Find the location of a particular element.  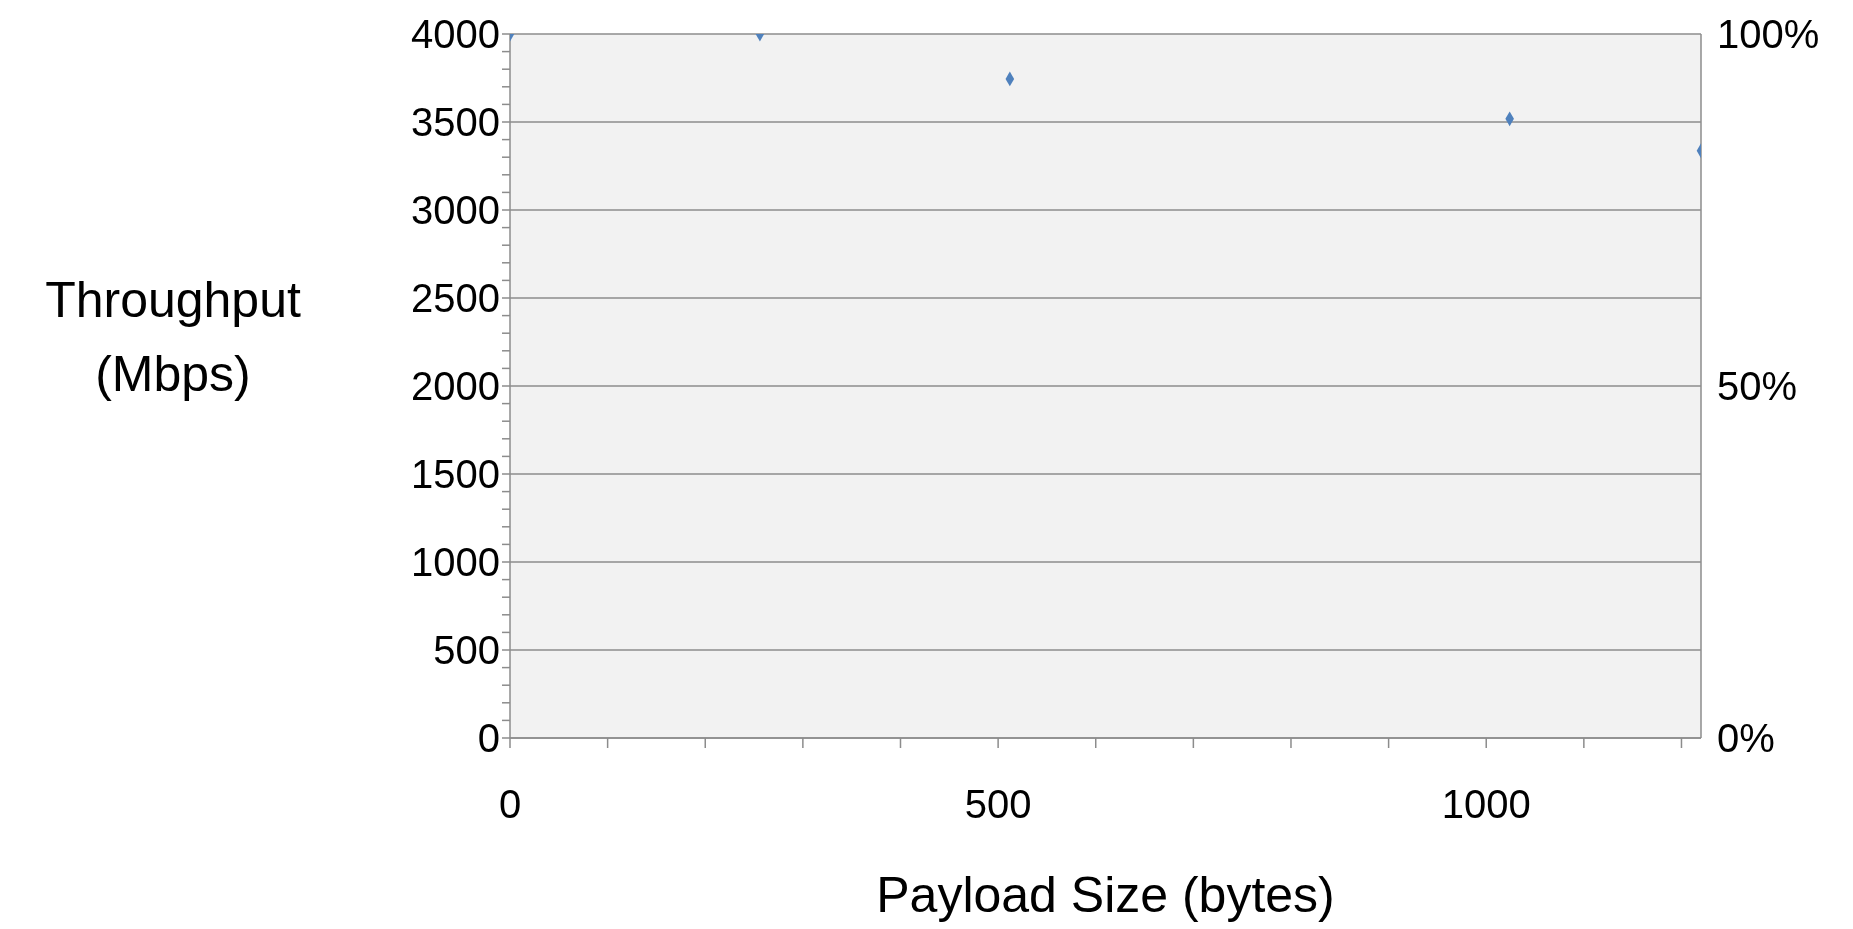

x-axis-title: Payload Size (bytes) is located at coordinates (1105, 895).